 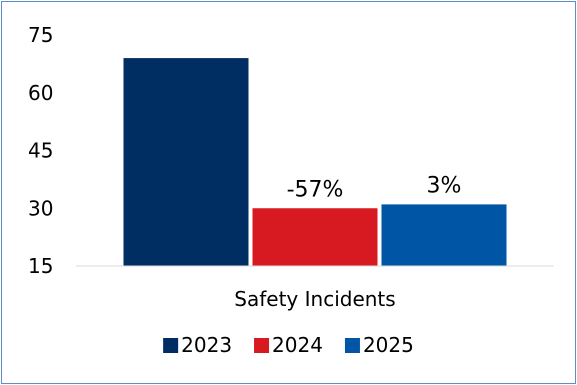 What do you see at coordinates (171, 345) in the screenshot?
I see `legend-swatch-2023` at bounding box center [171, 345].